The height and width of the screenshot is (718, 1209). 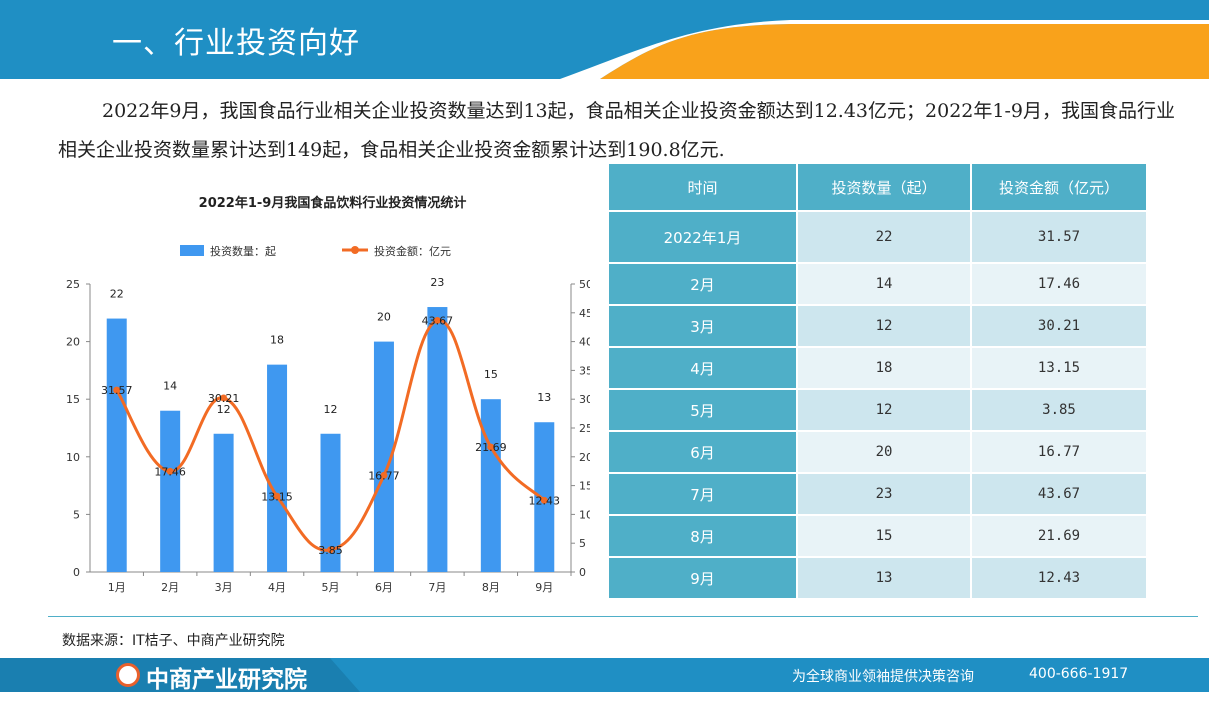 What do you see at coordinates (73, 284) in the screenshot?
I see `y-left-tick-label: 25` at bounding box center [73, 284].